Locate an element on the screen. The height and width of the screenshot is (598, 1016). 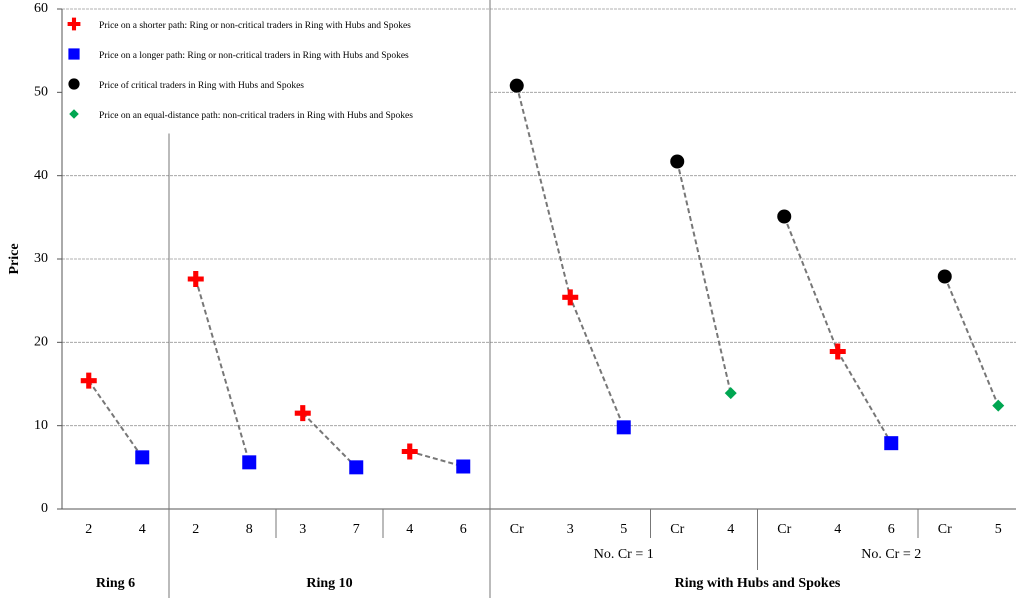
y-tick-label: 30 is located at coordinates (41, 258).